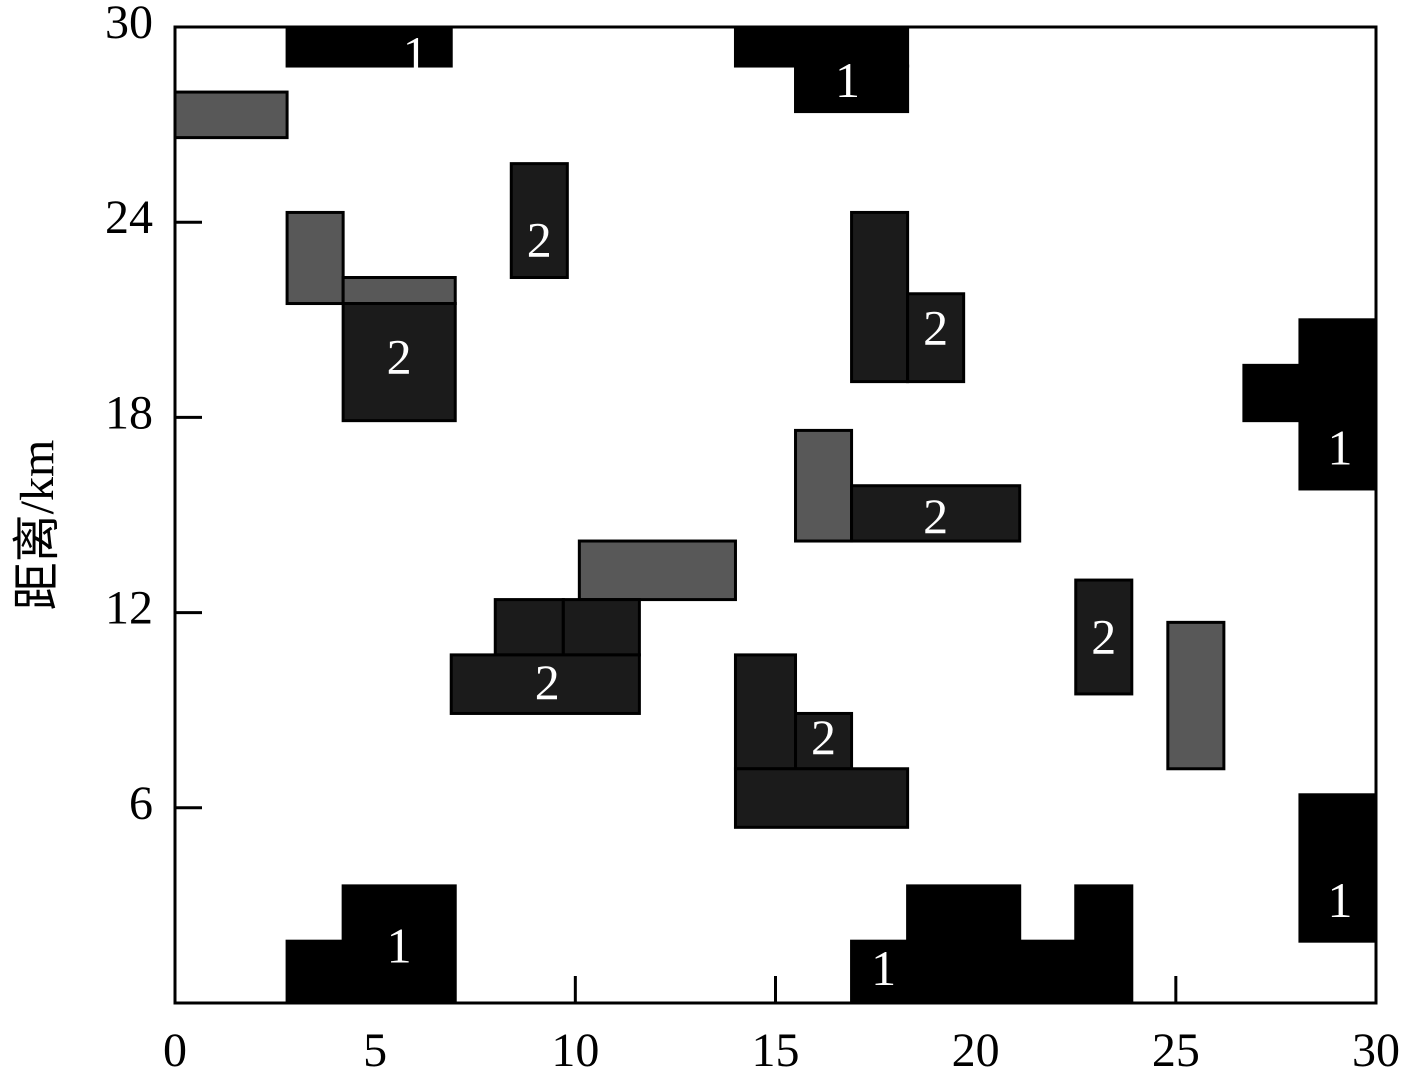  What do you see at coordinates (976, 1050) in the screenshot?
I see `x-tick-label: 20` at bounding box center [976, 1050].